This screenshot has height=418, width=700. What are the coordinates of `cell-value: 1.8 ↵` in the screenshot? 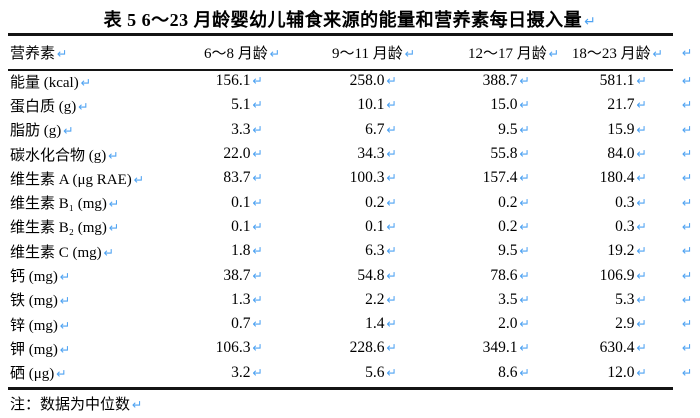 It's located at (247, 251).